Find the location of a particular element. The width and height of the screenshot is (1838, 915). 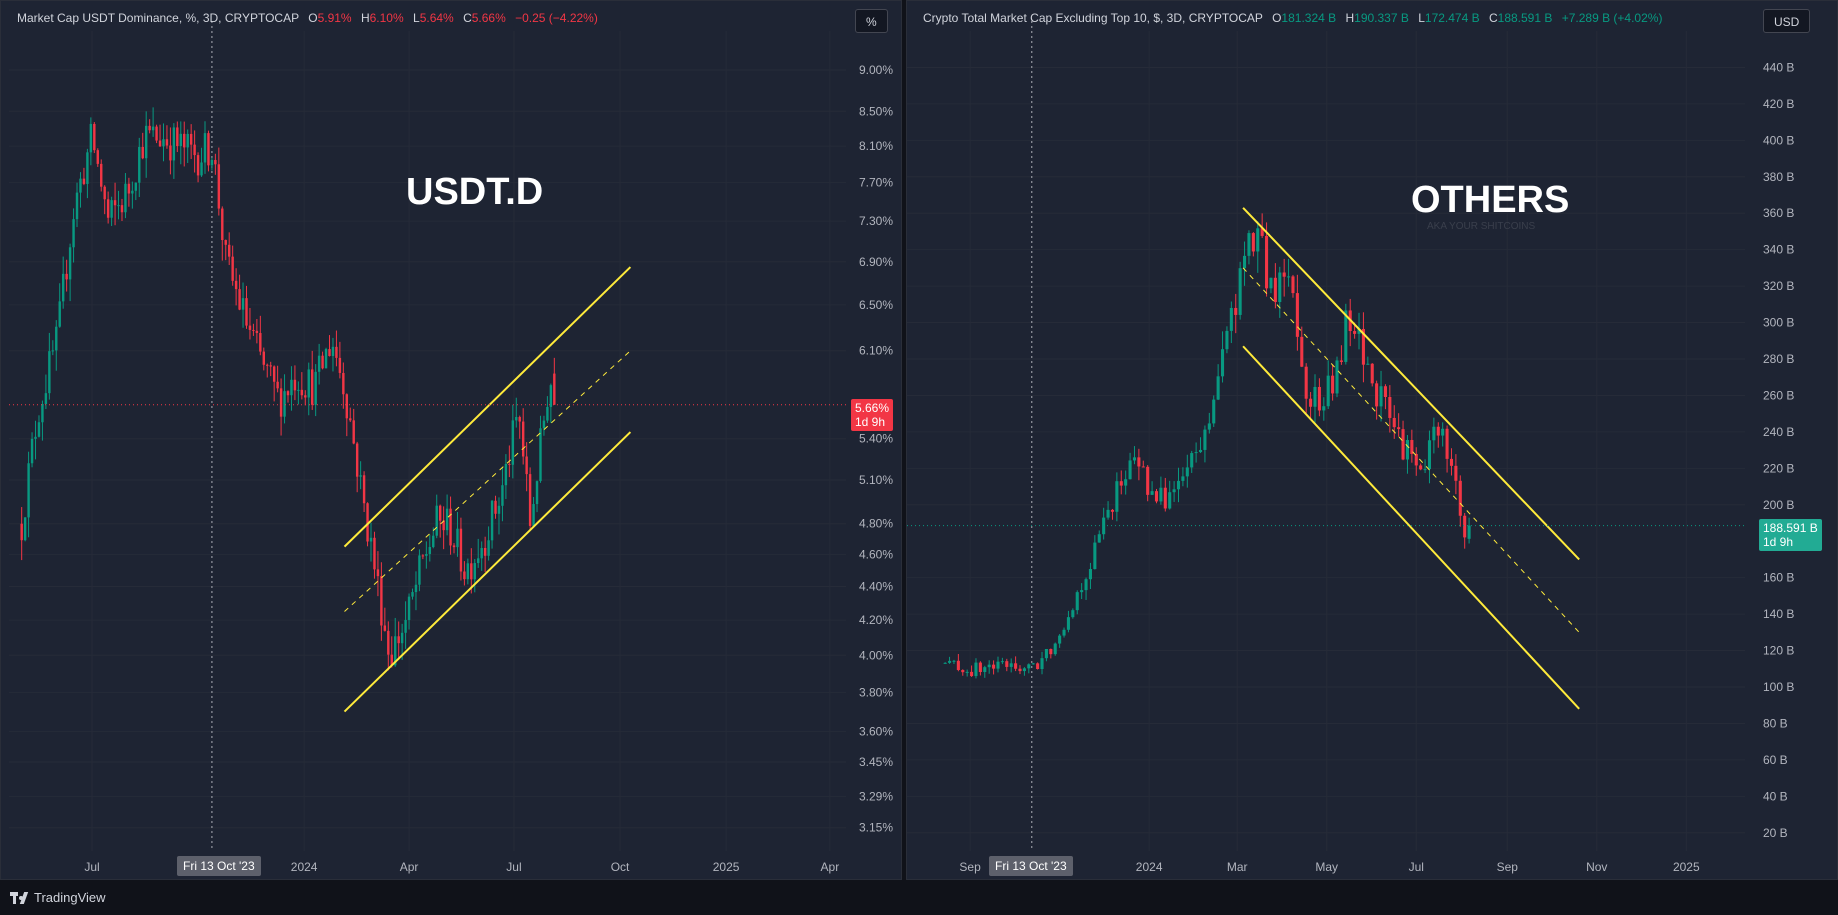

y-tick-label: 220 B is located at coordinates (1778, 468).